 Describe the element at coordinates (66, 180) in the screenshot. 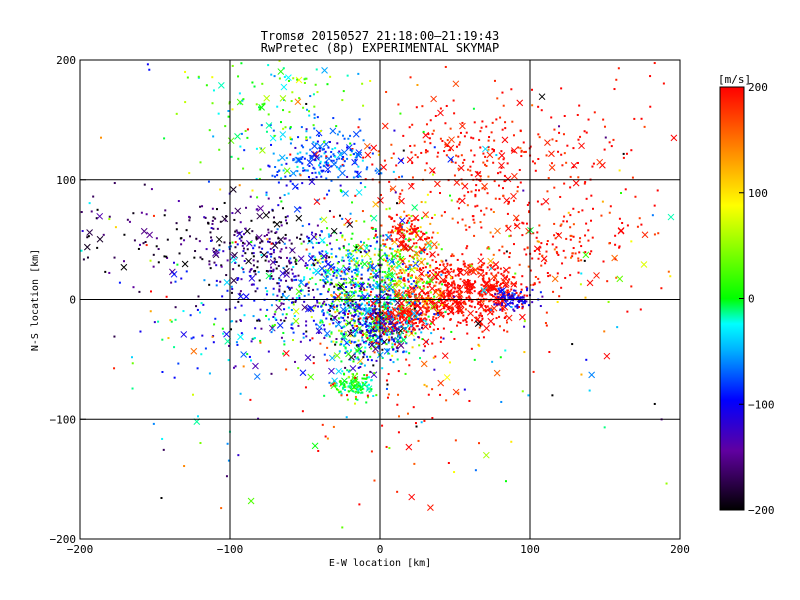

I see `y-tick-label: 100` at that location.